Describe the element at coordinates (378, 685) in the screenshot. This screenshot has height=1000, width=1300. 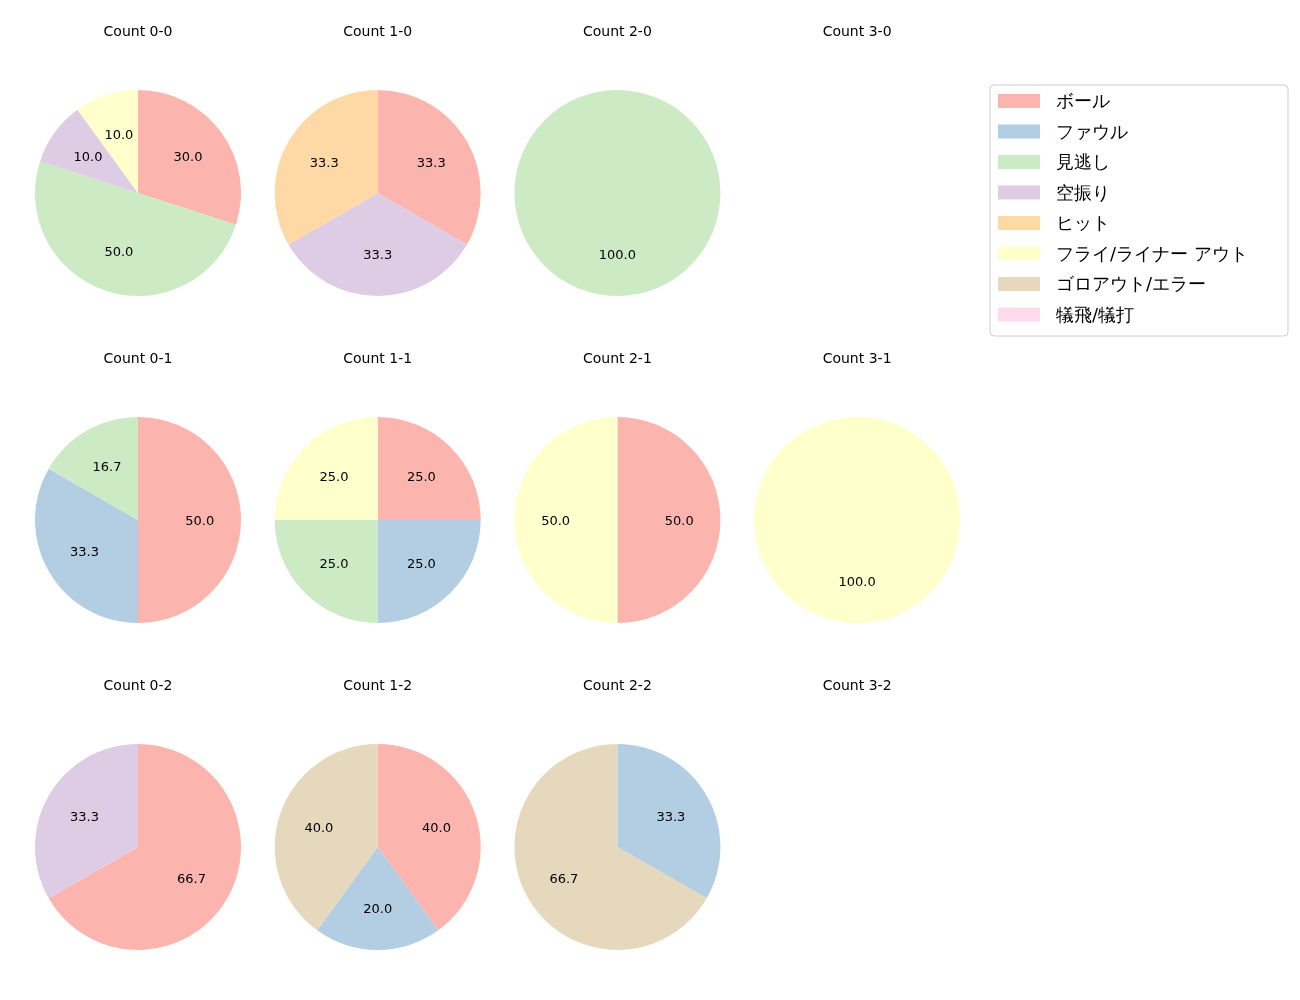
I see `chart-title: Count 1-2` at that location.